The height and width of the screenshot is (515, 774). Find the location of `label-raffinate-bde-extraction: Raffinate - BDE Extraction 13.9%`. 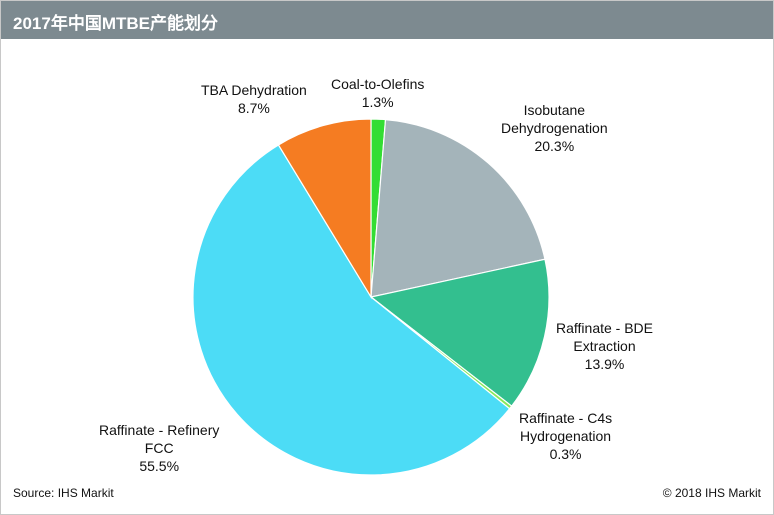

label-raffinate-bde-extraction: Raffinate - BDE Extraction 13.9% is located at coordinates (604, 346).